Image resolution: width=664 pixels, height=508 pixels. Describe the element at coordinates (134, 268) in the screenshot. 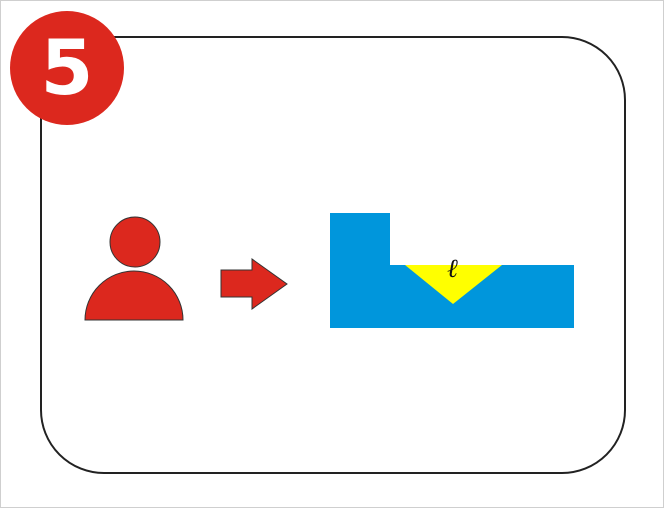

I see `person-icon` at that location.